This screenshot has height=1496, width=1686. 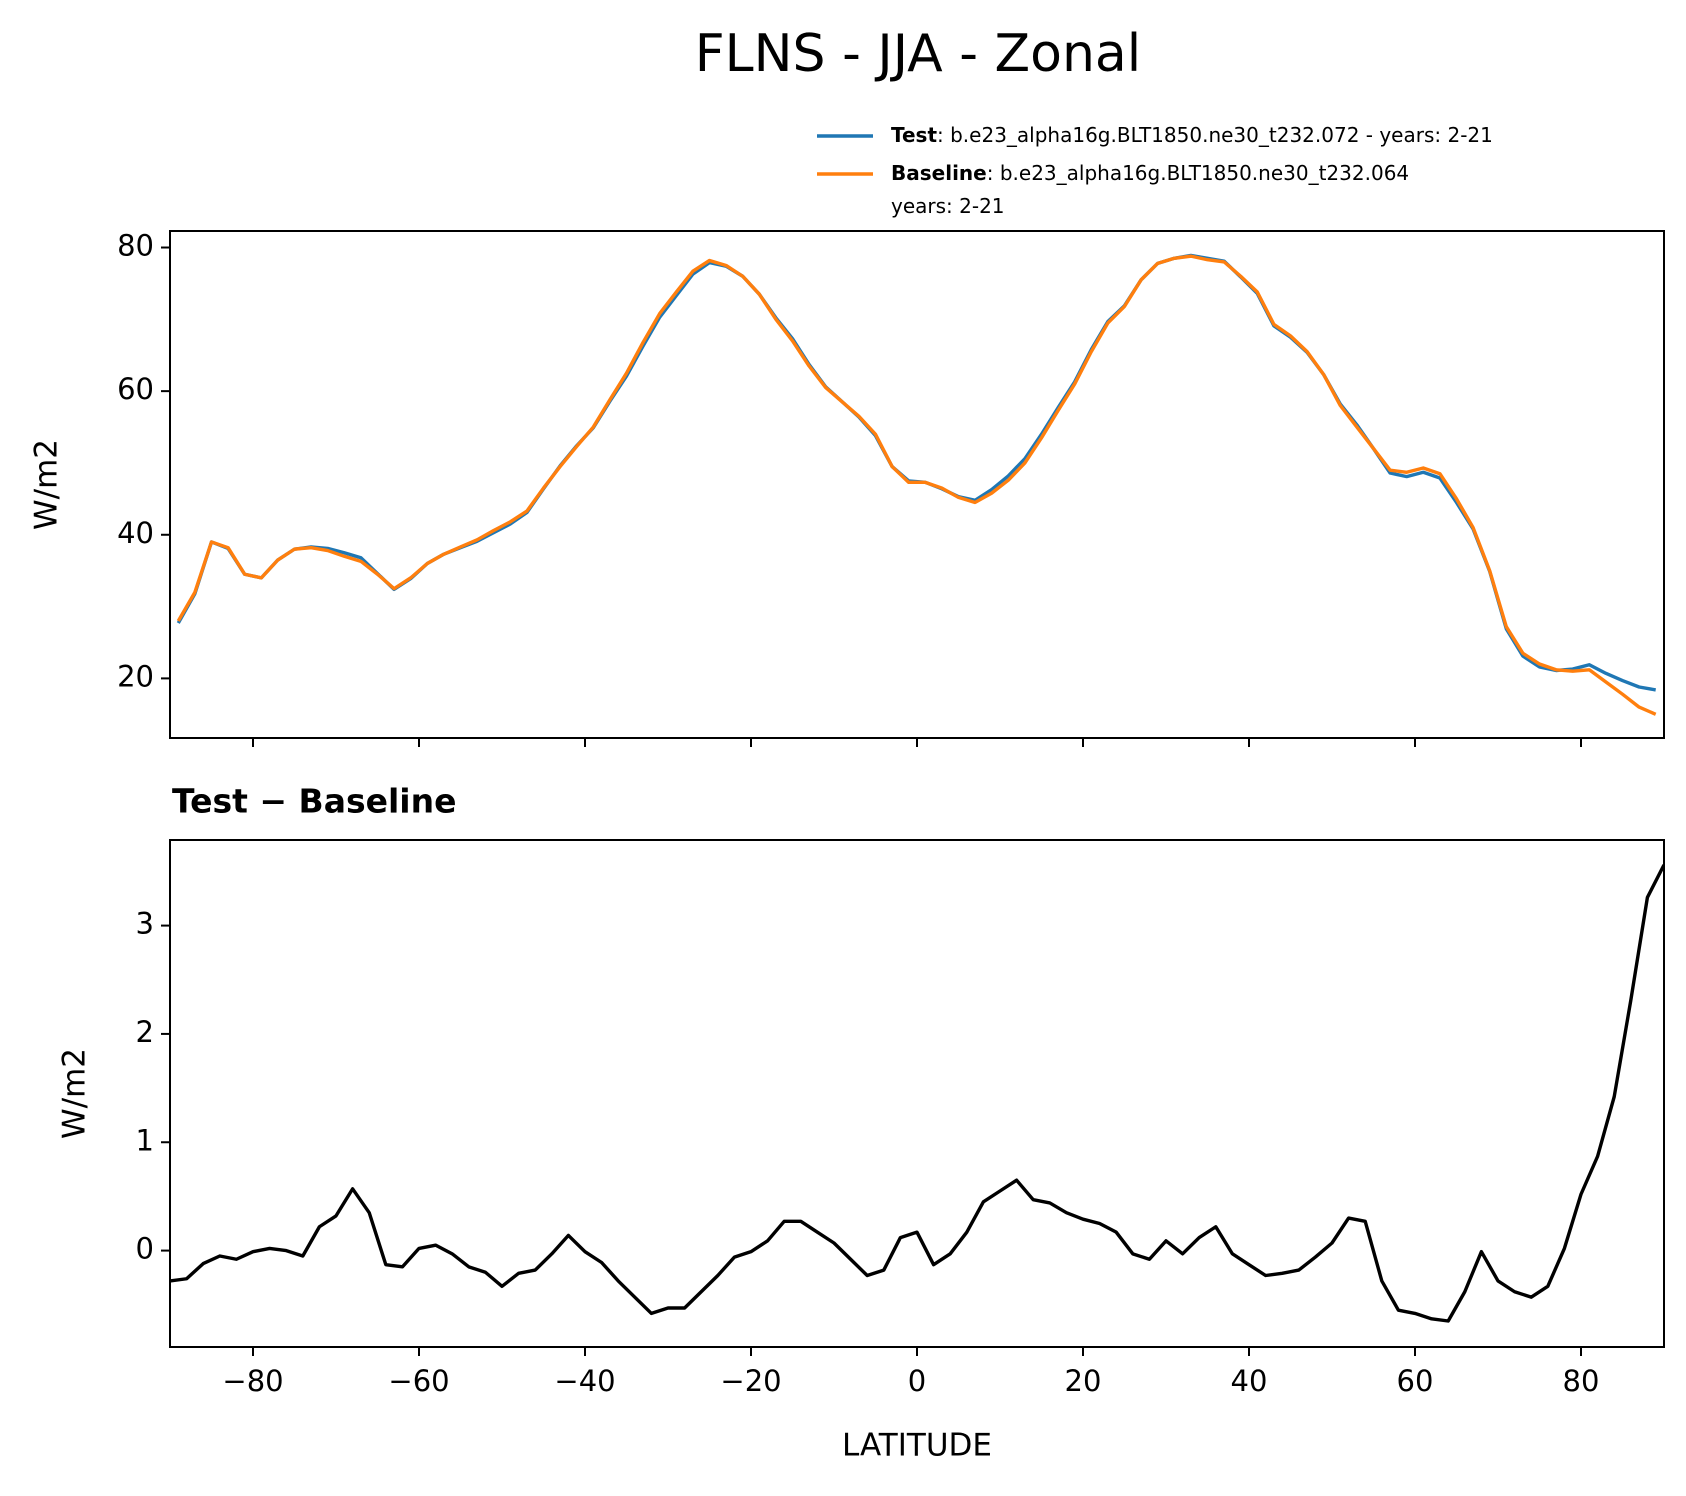 What do you see at coordinates (145, 1249) in the screenshot?
I see `y-tick-label: 0` at bounding box center [145, 1249].